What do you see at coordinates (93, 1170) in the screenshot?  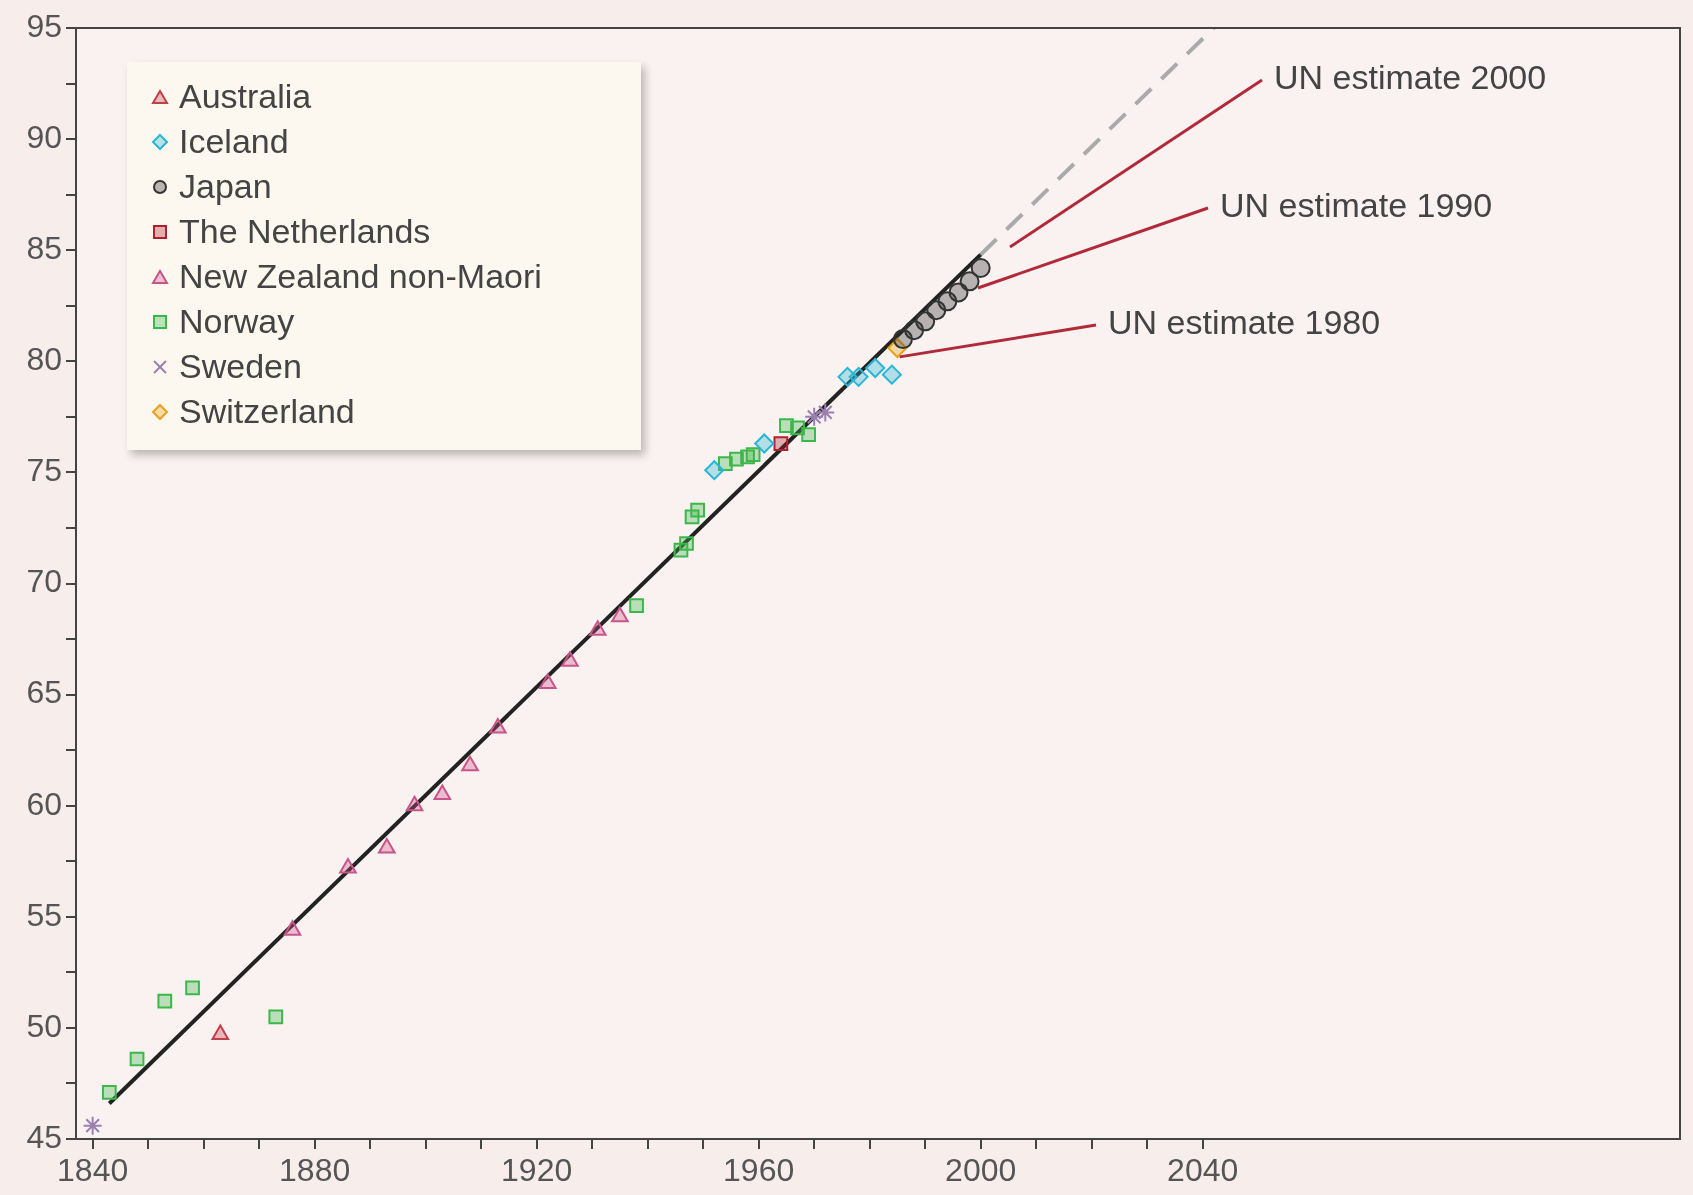 I see `x-tick-label: 1840` at bounding box center [93, 1170].